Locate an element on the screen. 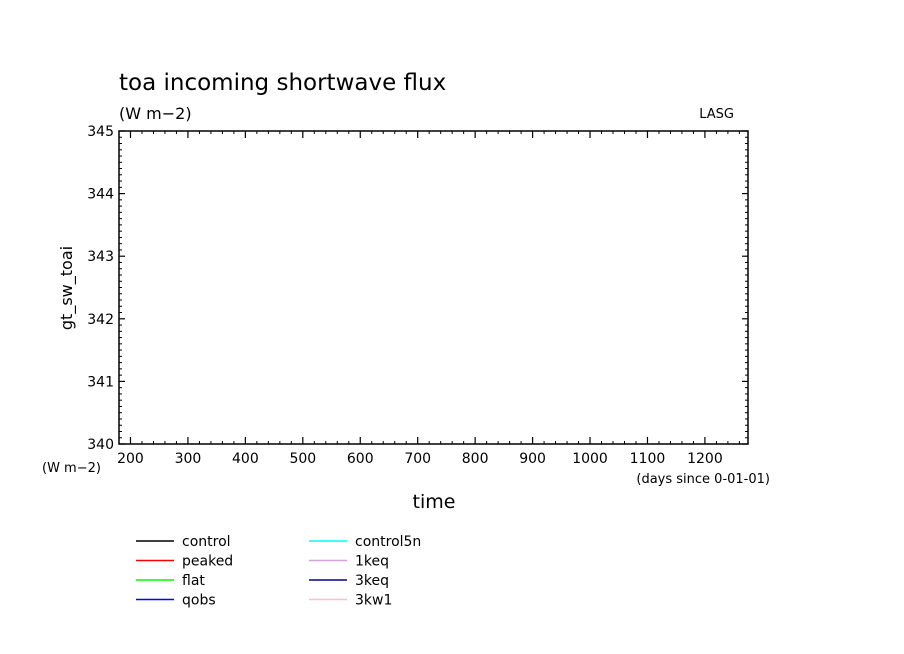 This screenshot has width=904, height=654. y-tick-label: 345 is located at coordinates (100, 132).